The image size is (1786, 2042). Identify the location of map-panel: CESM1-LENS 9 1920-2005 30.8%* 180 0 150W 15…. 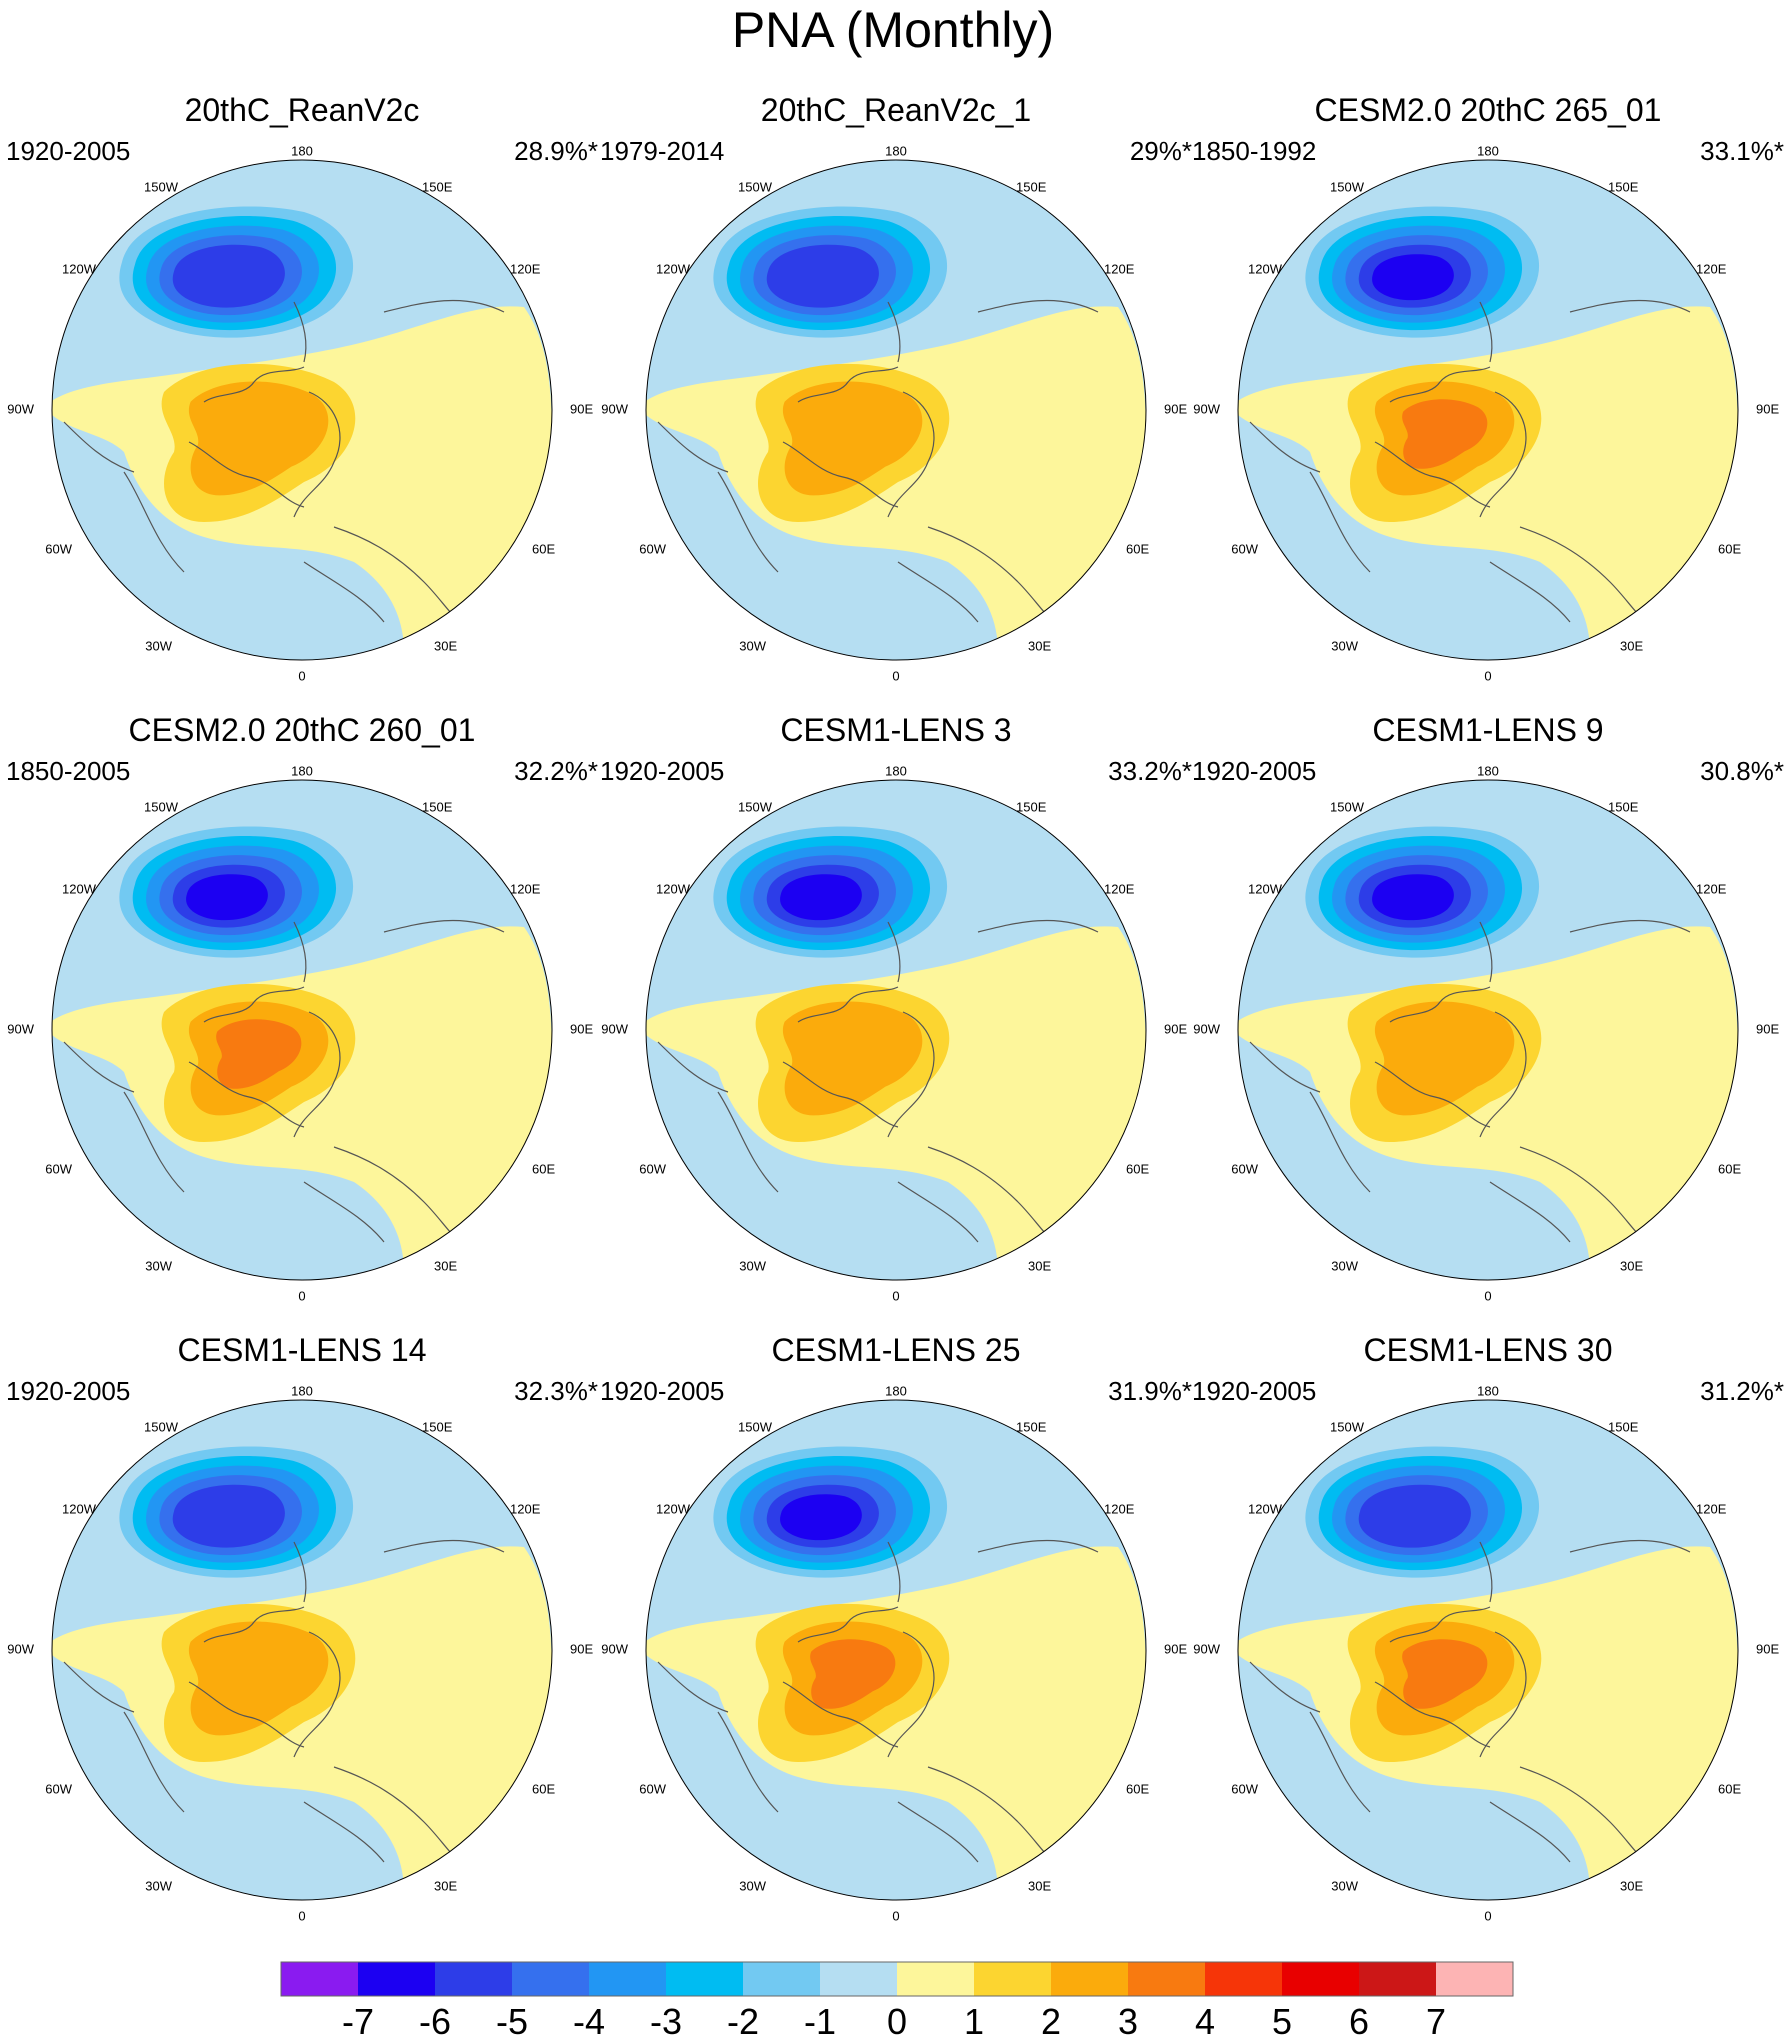
(1488, 1022).